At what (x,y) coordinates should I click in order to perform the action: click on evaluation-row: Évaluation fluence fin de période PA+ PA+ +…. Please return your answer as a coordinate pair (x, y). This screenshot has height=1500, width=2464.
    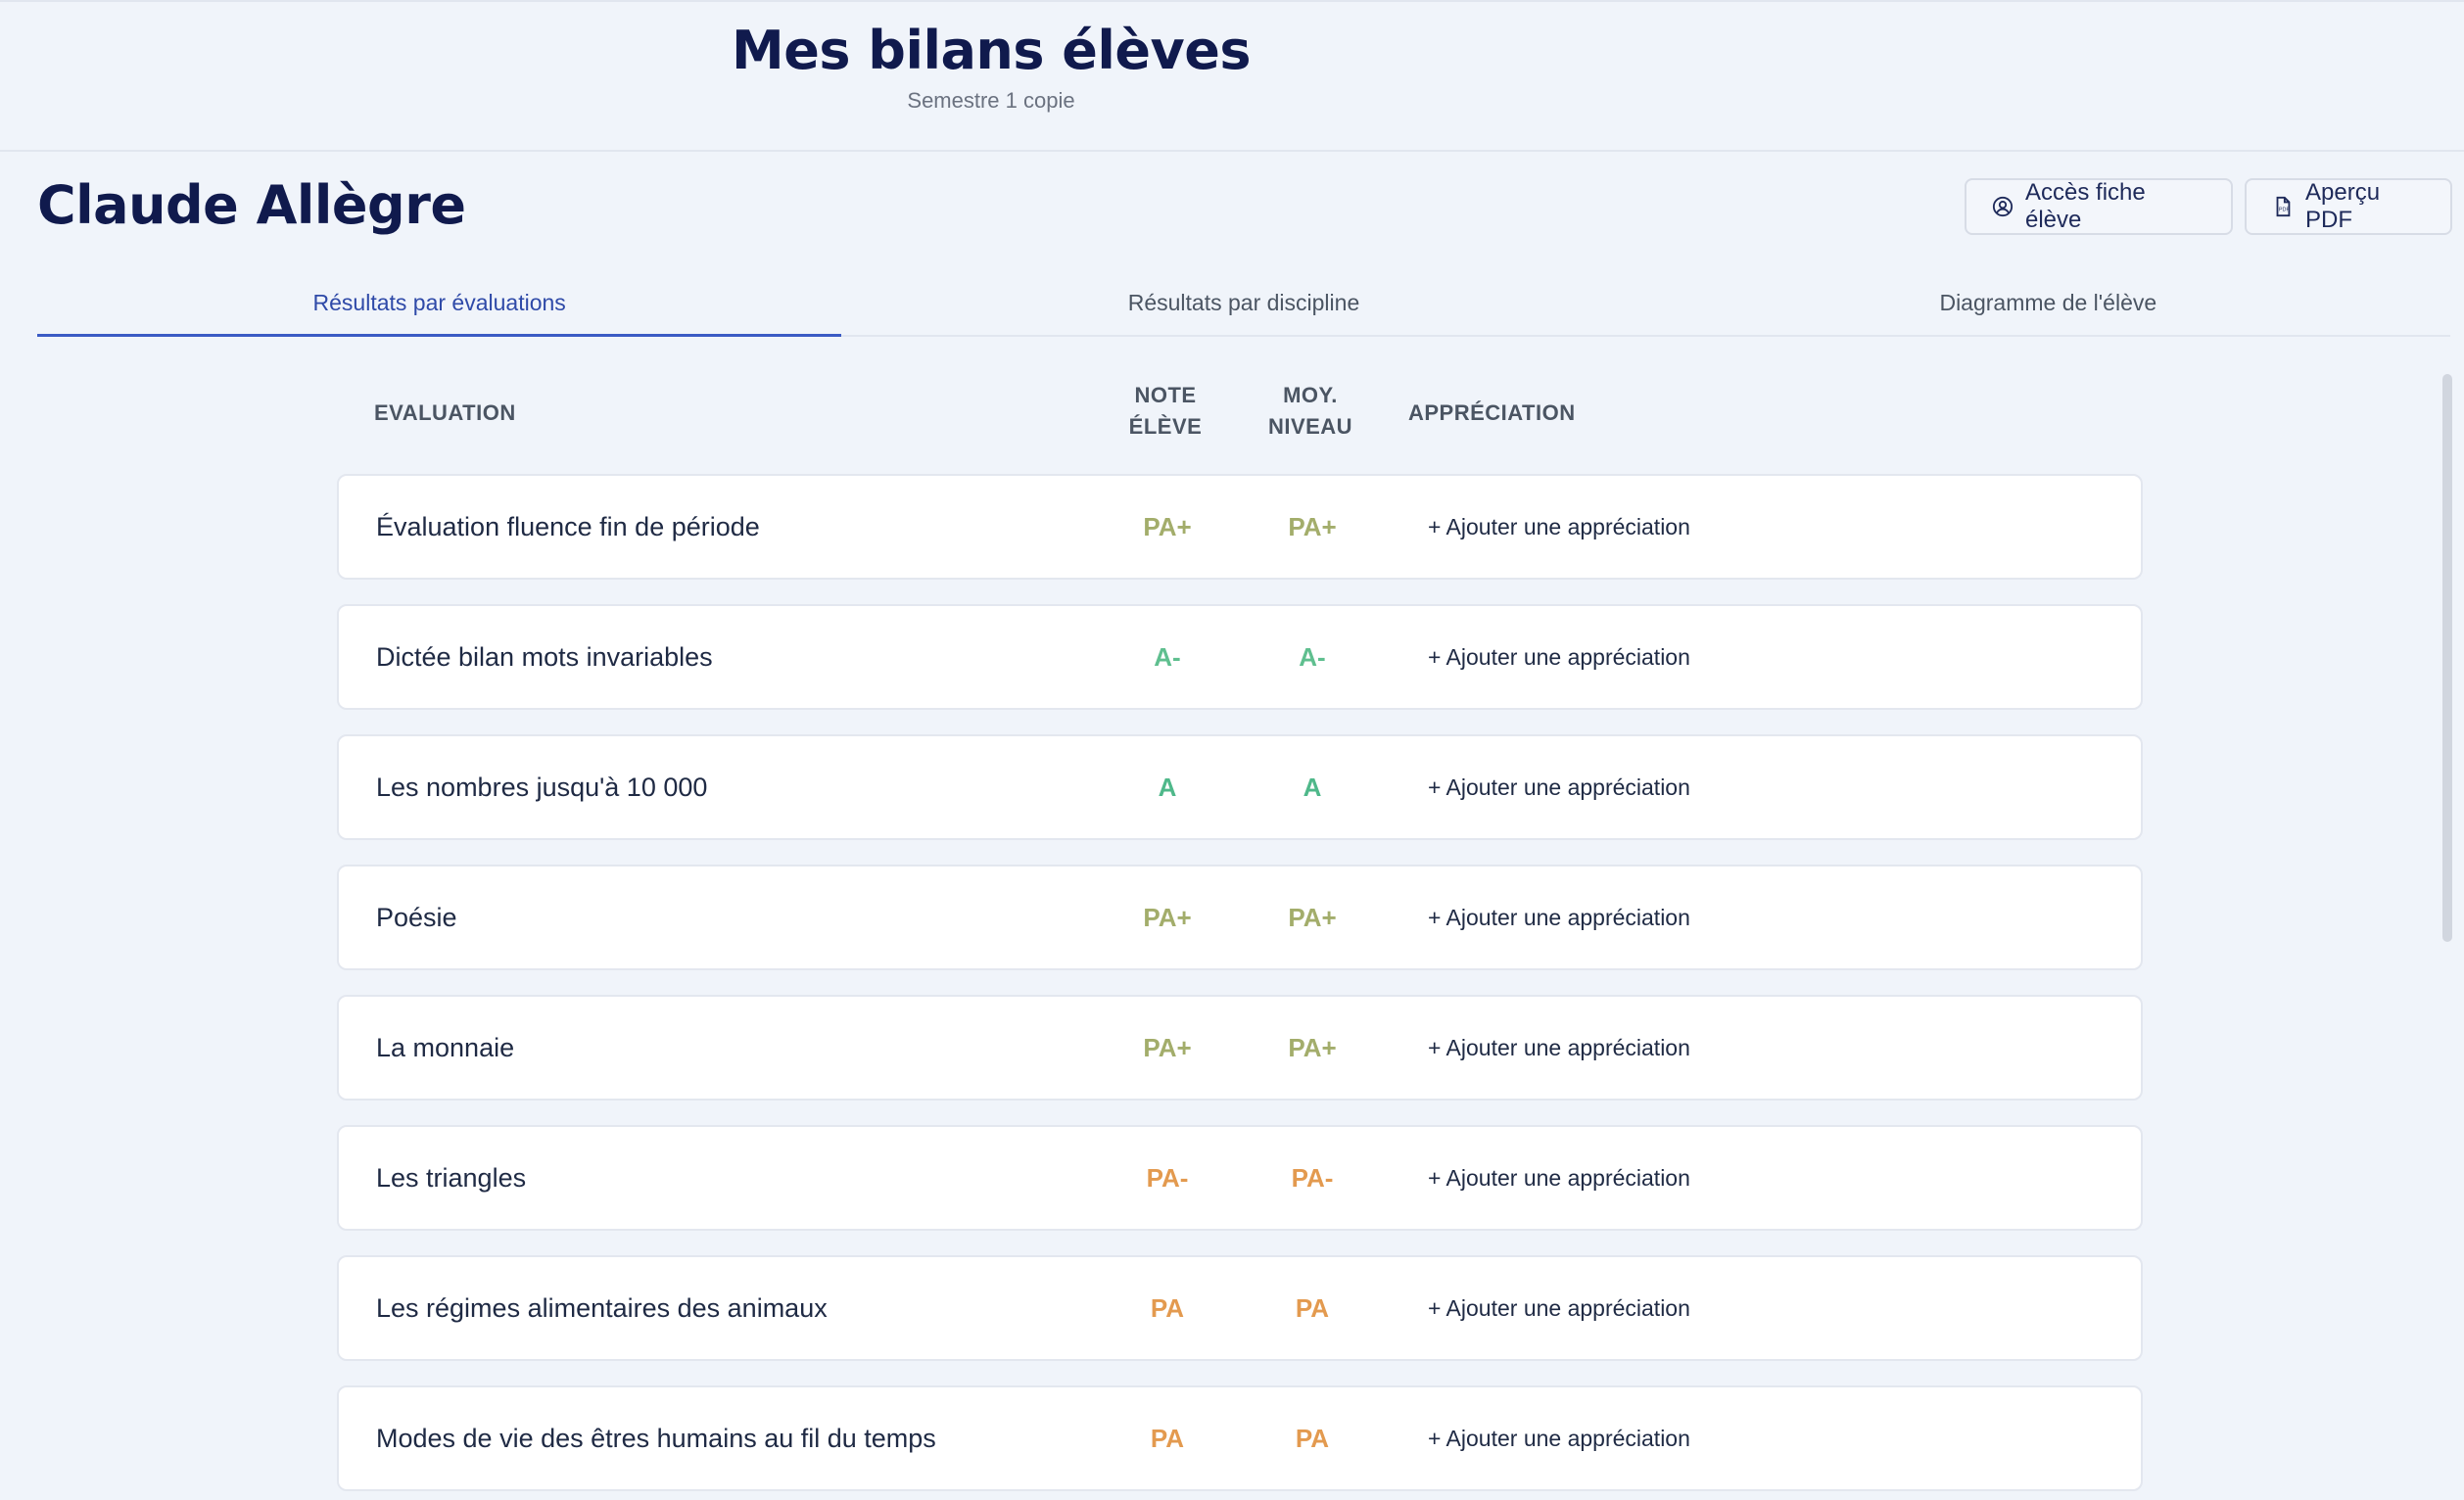
    Looking at the image, I should click on (1240, 527).